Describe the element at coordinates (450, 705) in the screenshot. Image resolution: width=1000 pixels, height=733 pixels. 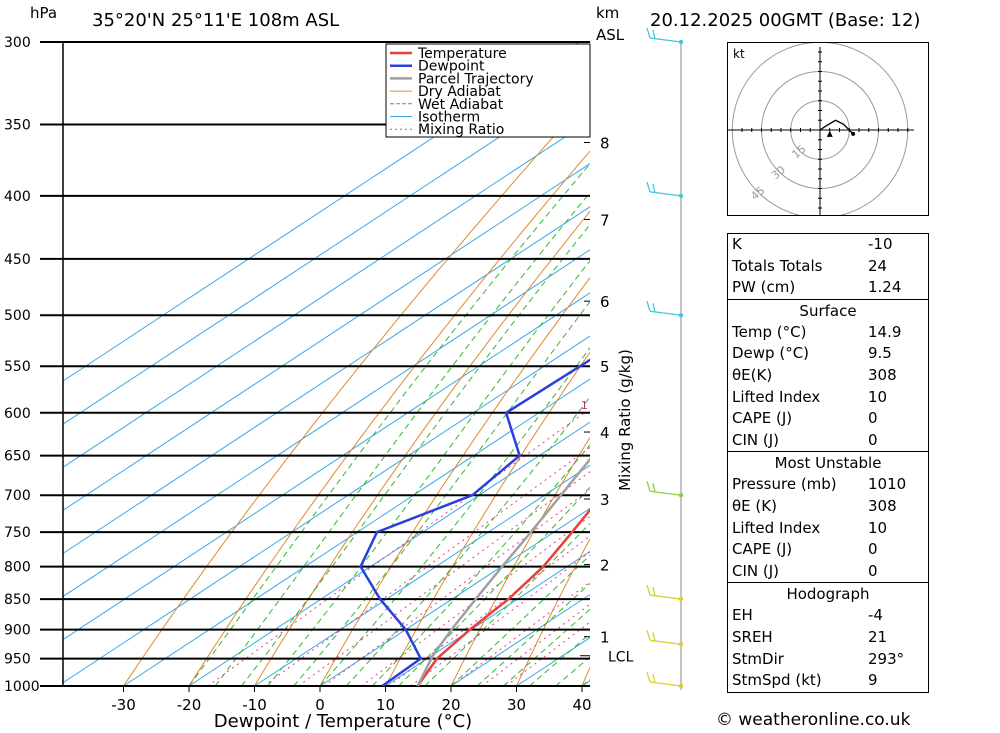
I see `temperature-tick-label: 20` at that location.